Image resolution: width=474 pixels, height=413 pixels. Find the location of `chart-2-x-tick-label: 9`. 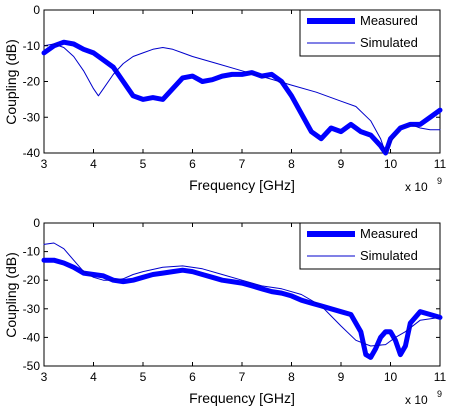

chart-2-x-tick-label: 9 is located at coordinates (341, 377).